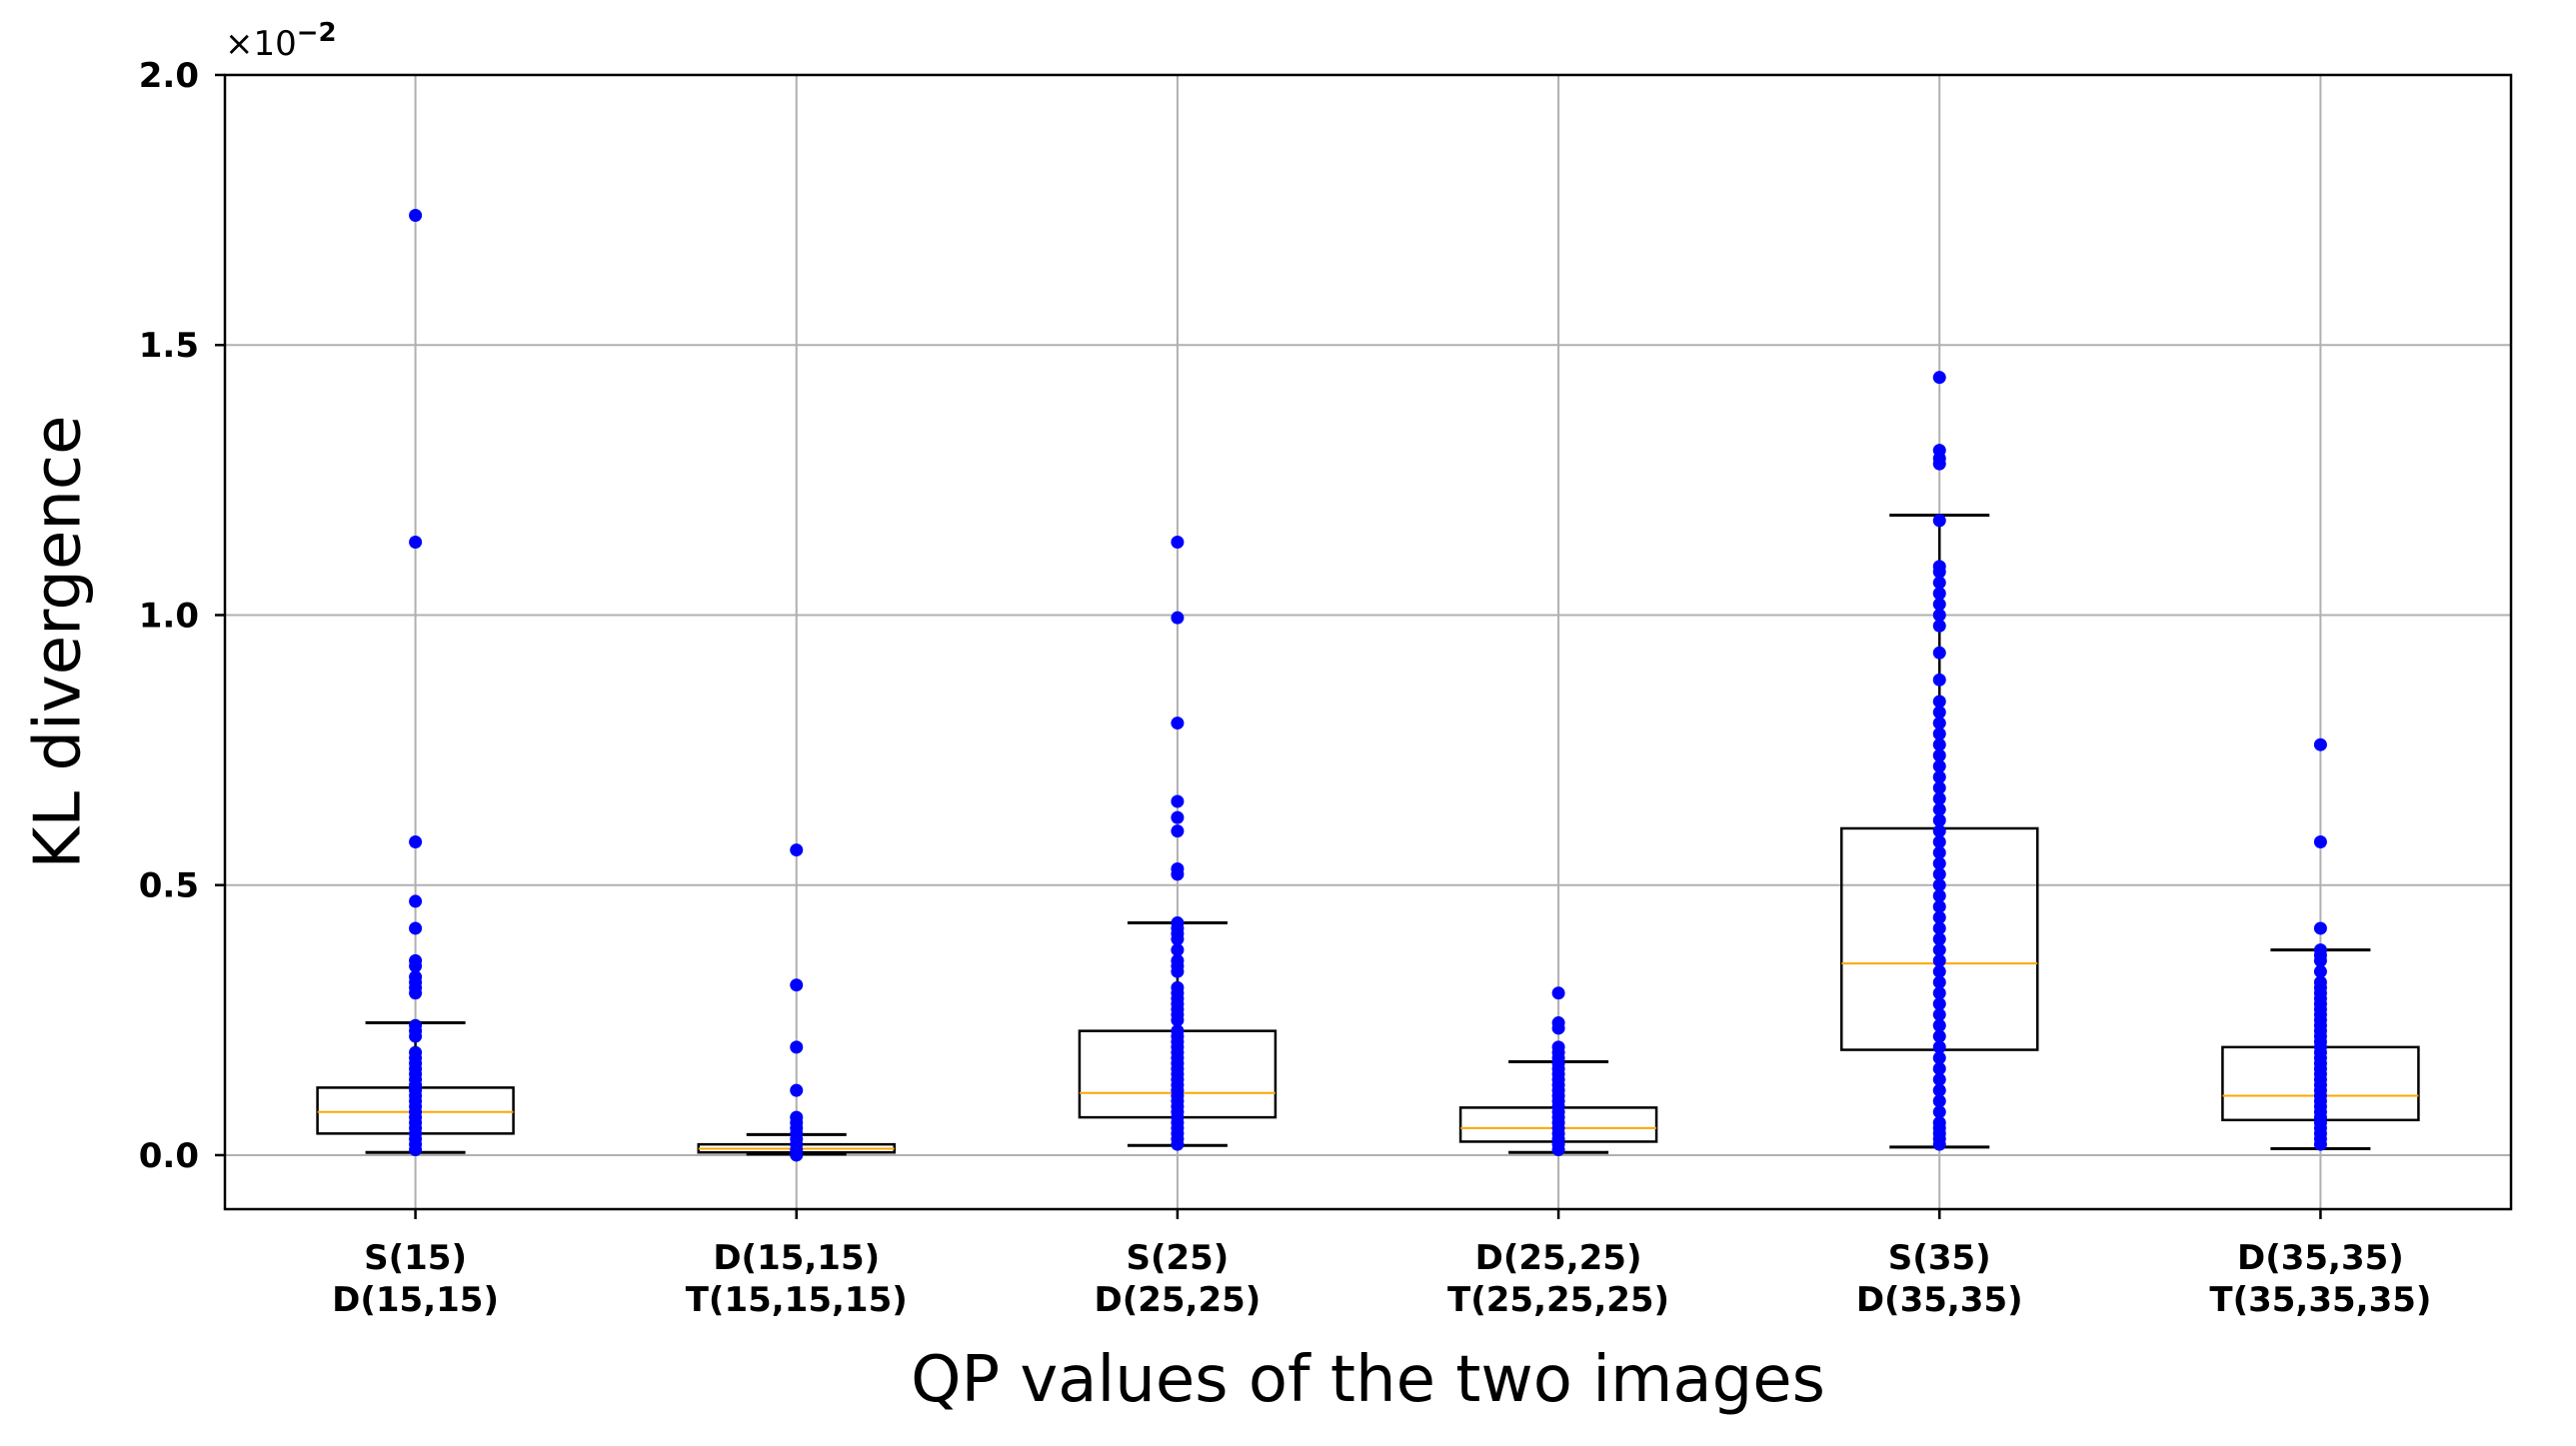 The image size is (2576, 1446). Describe the element at coordinates (169, 616) in the screenshot. I see `y-tick-label: 1.0` at that location.